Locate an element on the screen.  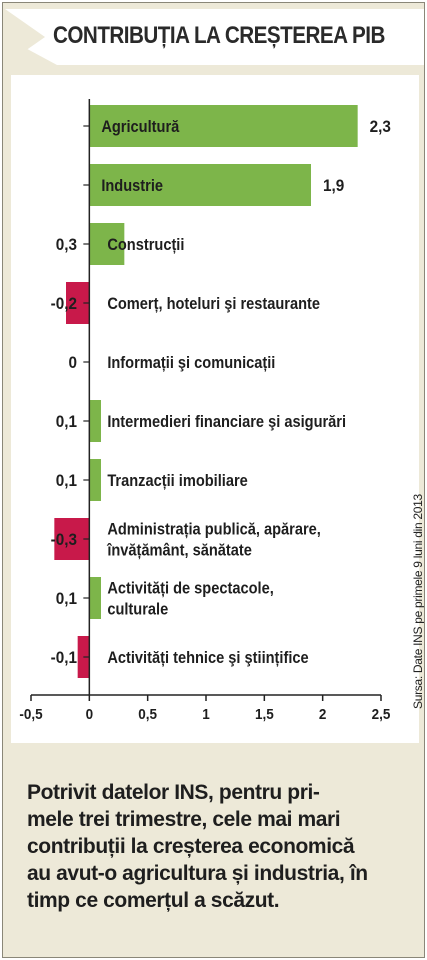
category-label: Informații şi comunicații is located at coordinates (191, 363).